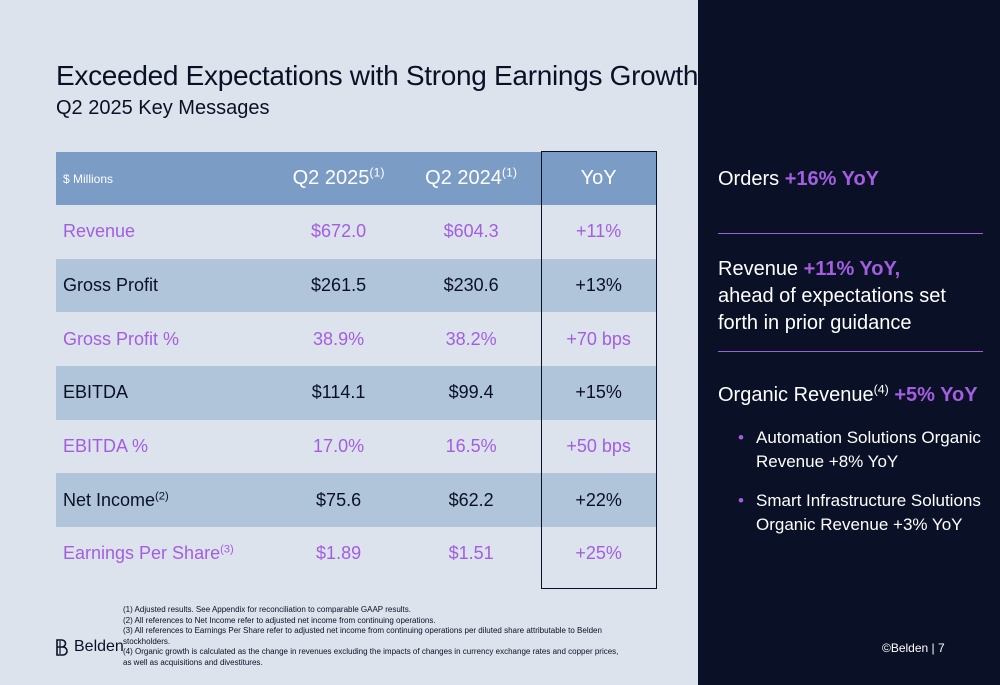 Image resolution: width=1000 pixels, height=685 pixels. Describe the element at coordinates (142, 553) in the screenshot. I see `row-label-text: Earnings Per Share` at that location.